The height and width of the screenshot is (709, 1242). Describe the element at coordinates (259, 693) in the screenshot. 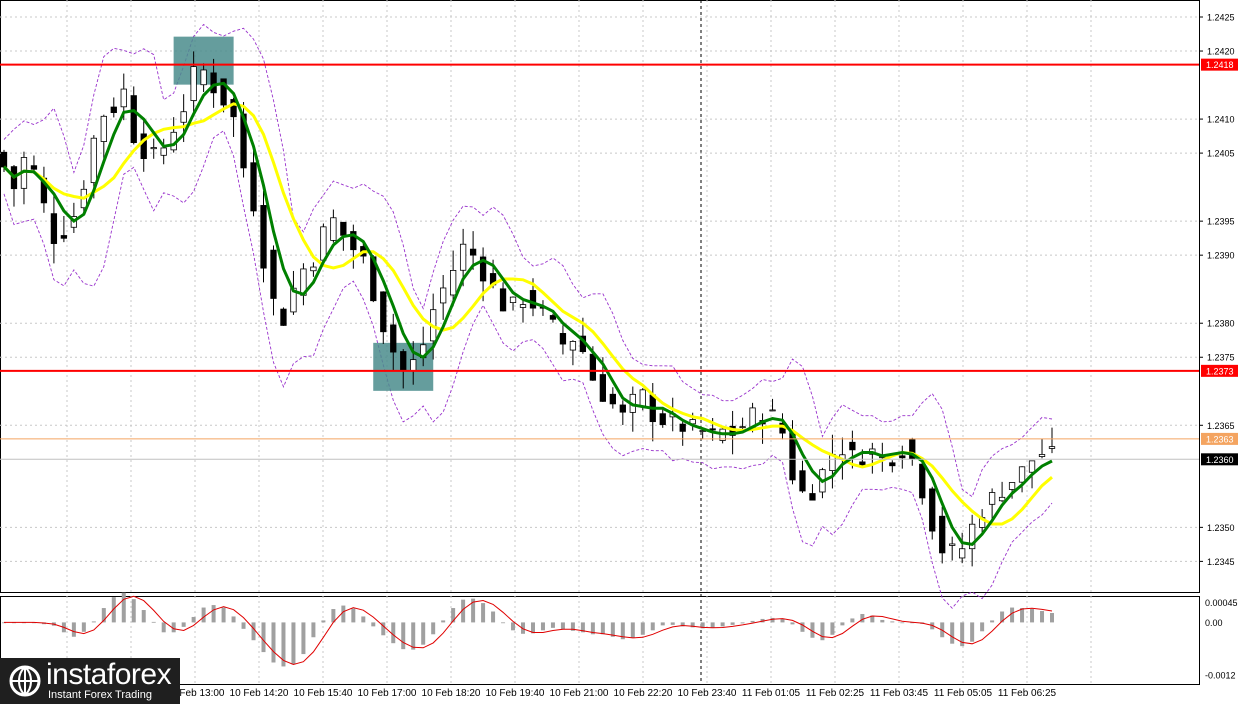

I see `time-tick-label: 10 Feb 14:20` at that location.